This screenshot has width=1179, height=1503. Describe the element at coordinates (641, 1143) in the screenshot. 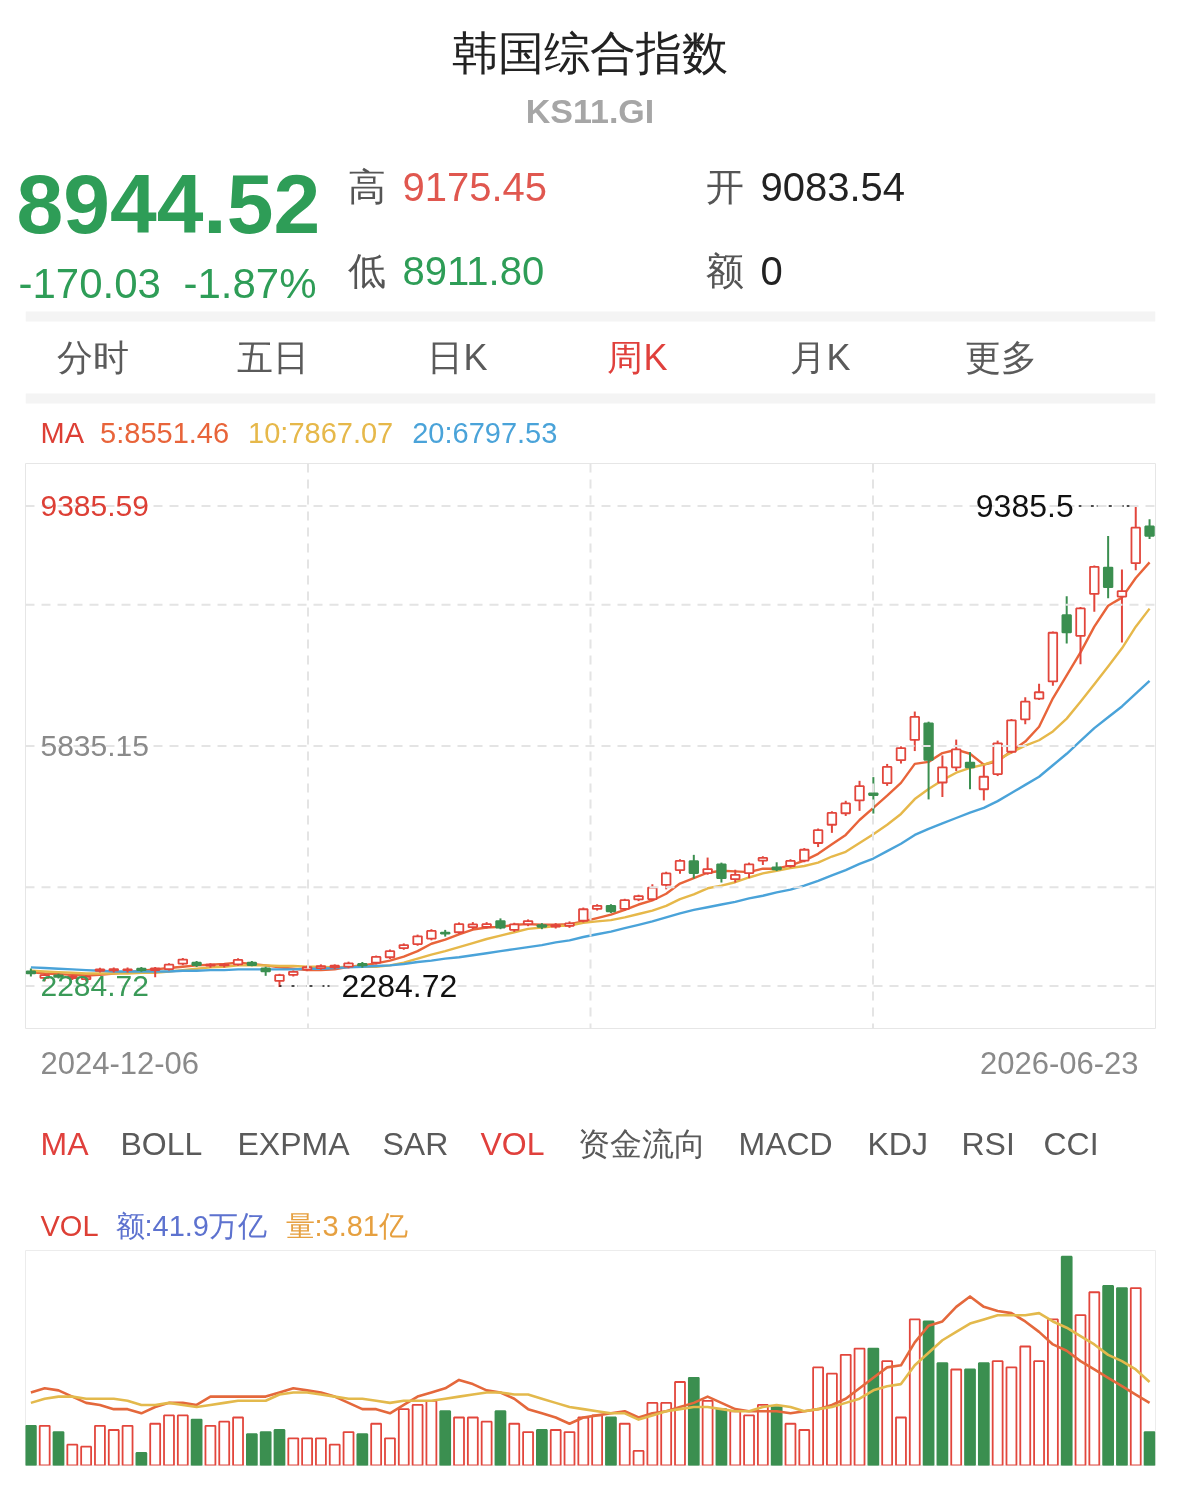

I see `text: 资金流向` at that location.